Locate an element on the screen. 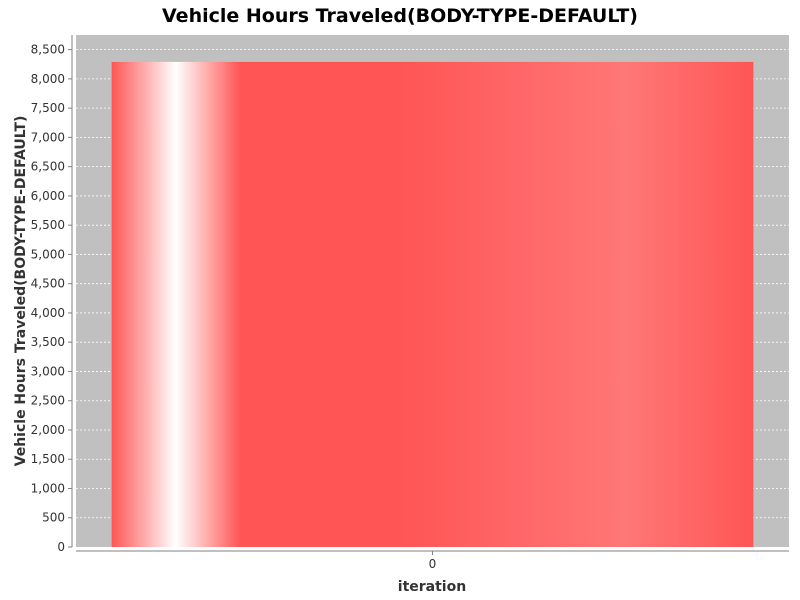 The image size is (800, 600). y-tick-label: 0 is located at coordinates (61, 547).